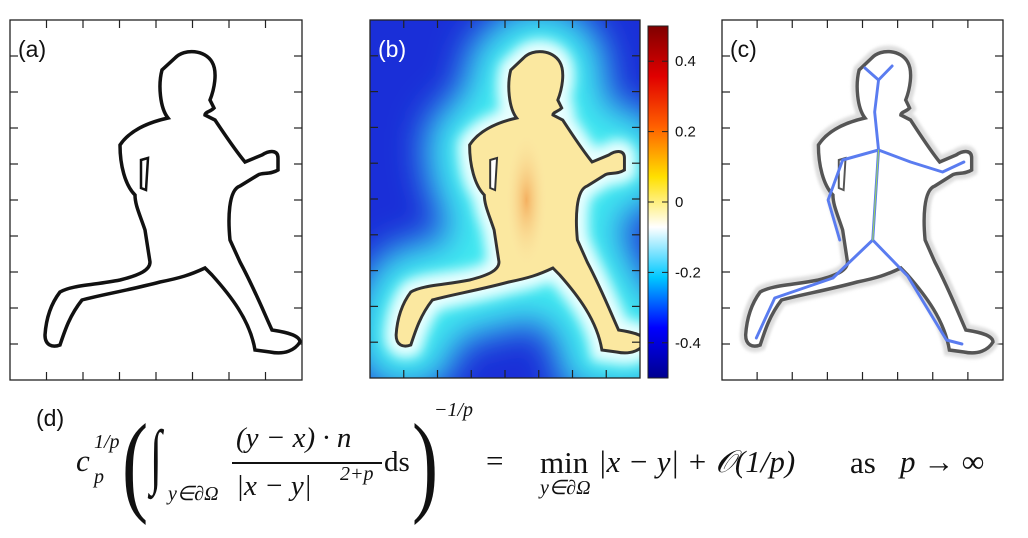 Image resolution: width=1028 pixels, height=538 pixels. Describe the element at coordinates (454, 410) in the screenshot. I see `eq-outer-sup: −1/p` at that location.